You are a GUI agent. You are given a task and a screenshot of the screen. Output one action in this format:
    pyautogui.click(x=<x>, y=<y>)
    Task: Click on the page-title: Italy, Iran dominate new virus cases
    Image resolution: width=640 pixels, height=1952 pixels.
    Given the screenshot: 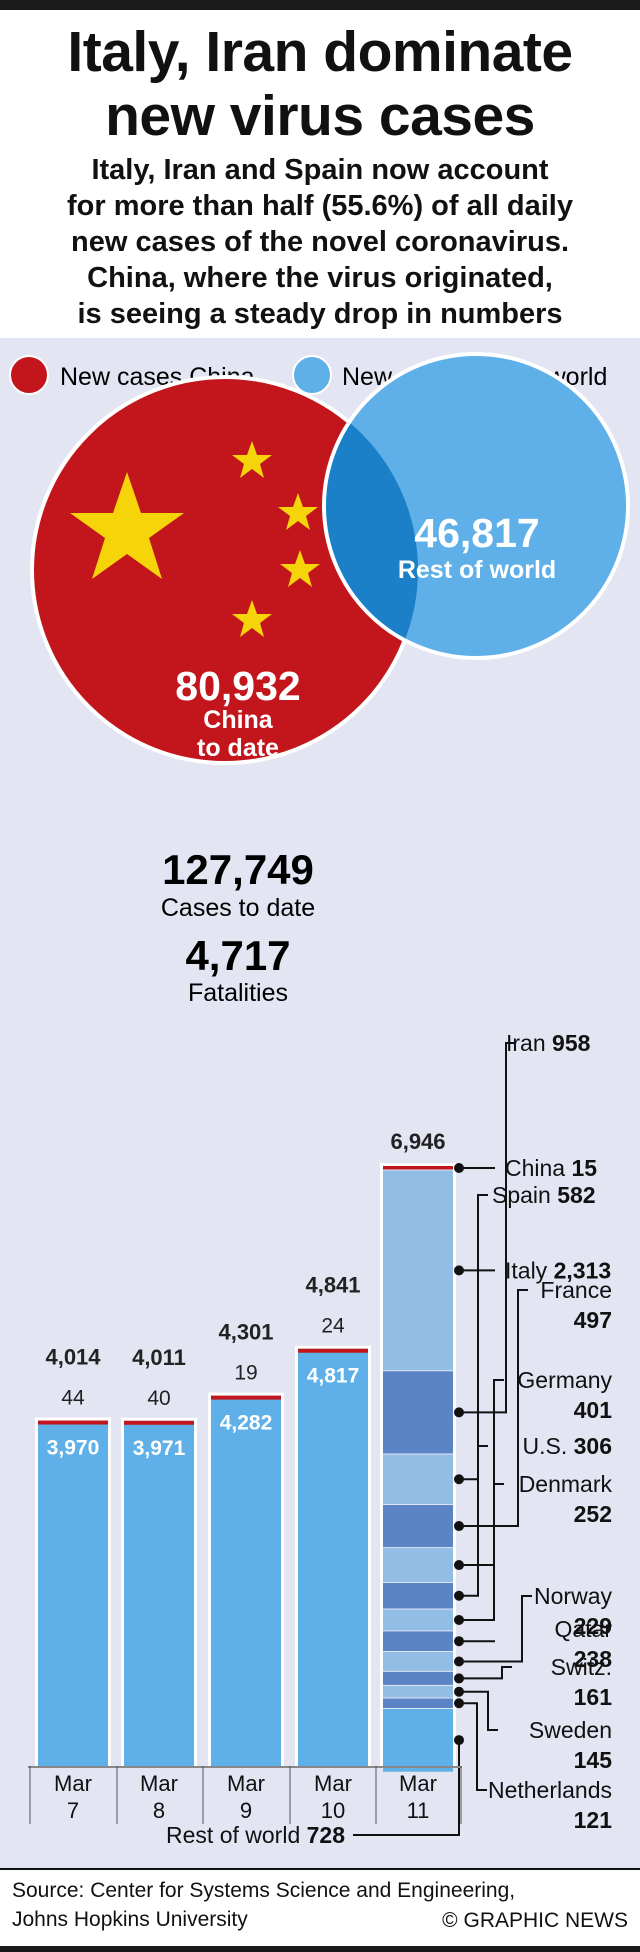 What is the action you would take?
    pyautogui.click(x=320, y=84)
    